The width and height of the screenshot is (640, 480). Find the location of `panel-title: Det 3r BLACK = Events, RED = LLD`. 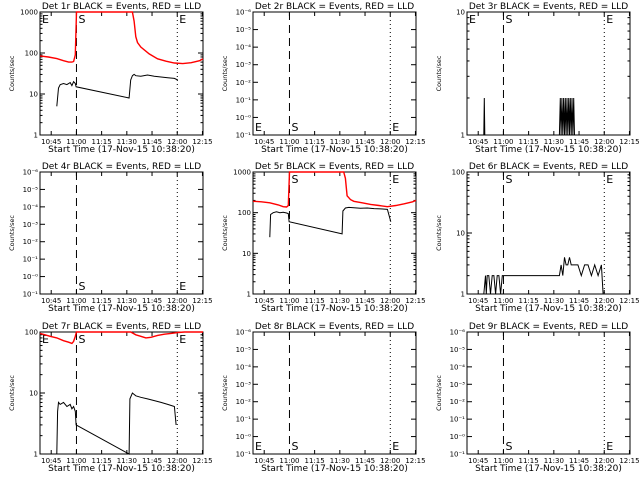

panel-title: Det 3r BLACK = Events, RED = LLD is located at coordinates (548, 7).